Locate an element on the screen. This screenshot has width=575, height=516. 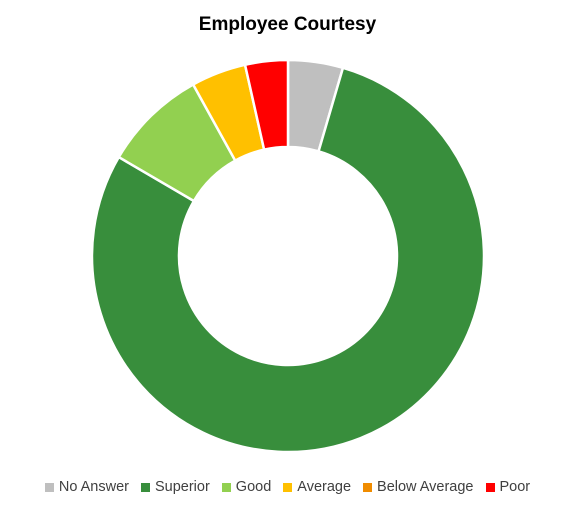
legend-label: Good is located at coordinates (253, 487).